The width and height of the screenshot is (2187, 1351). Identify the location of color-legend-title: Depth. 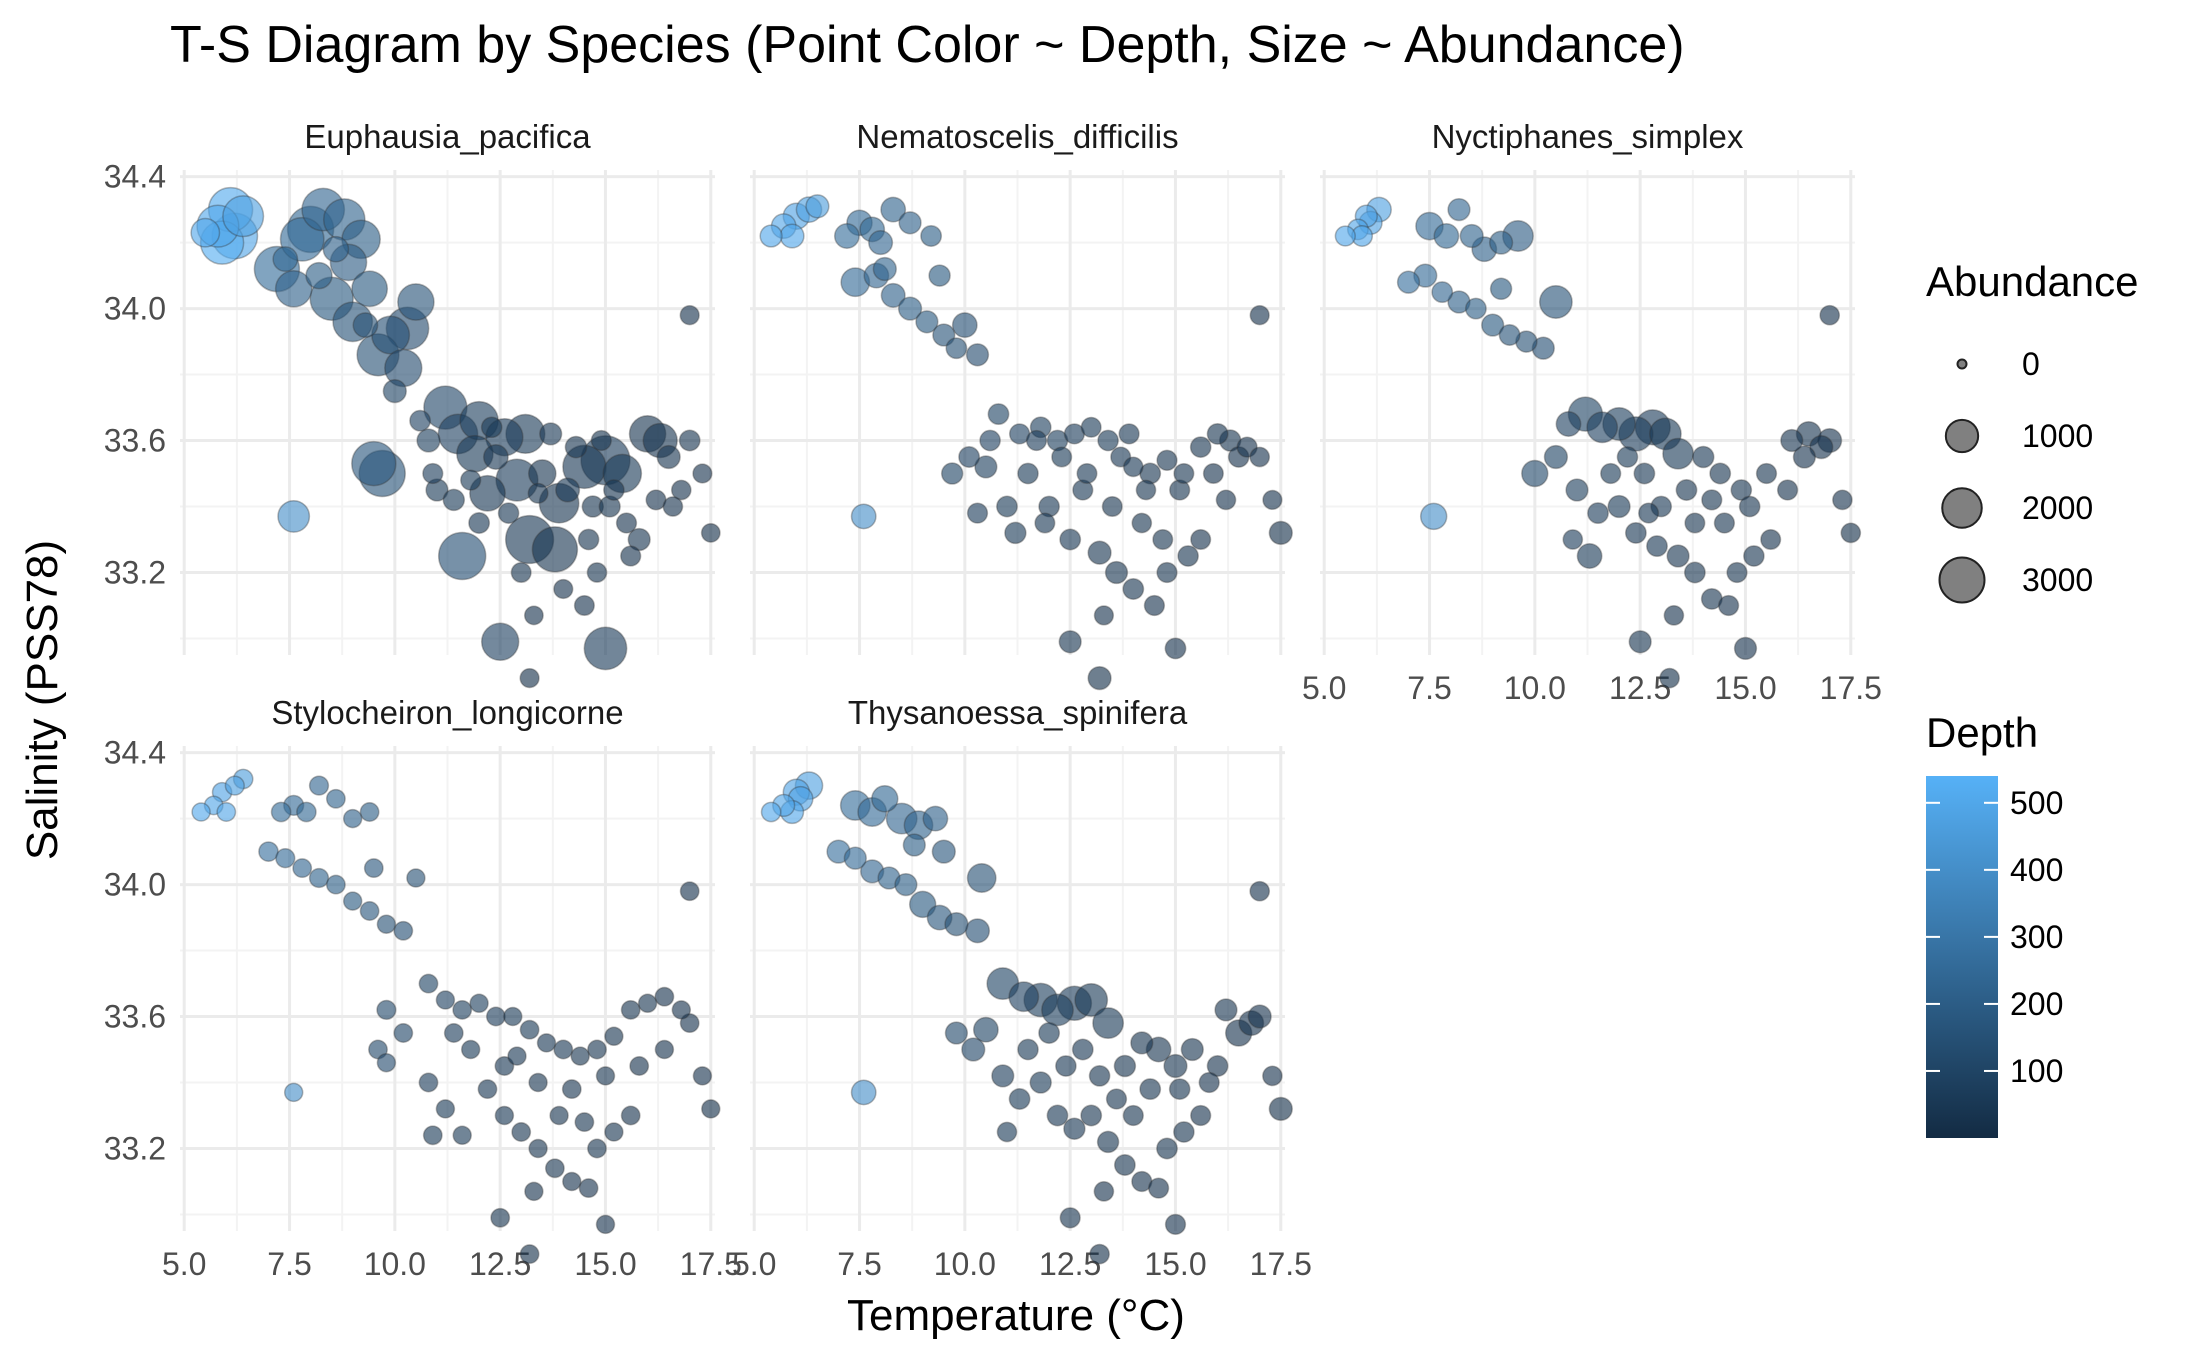
(1982, 732).